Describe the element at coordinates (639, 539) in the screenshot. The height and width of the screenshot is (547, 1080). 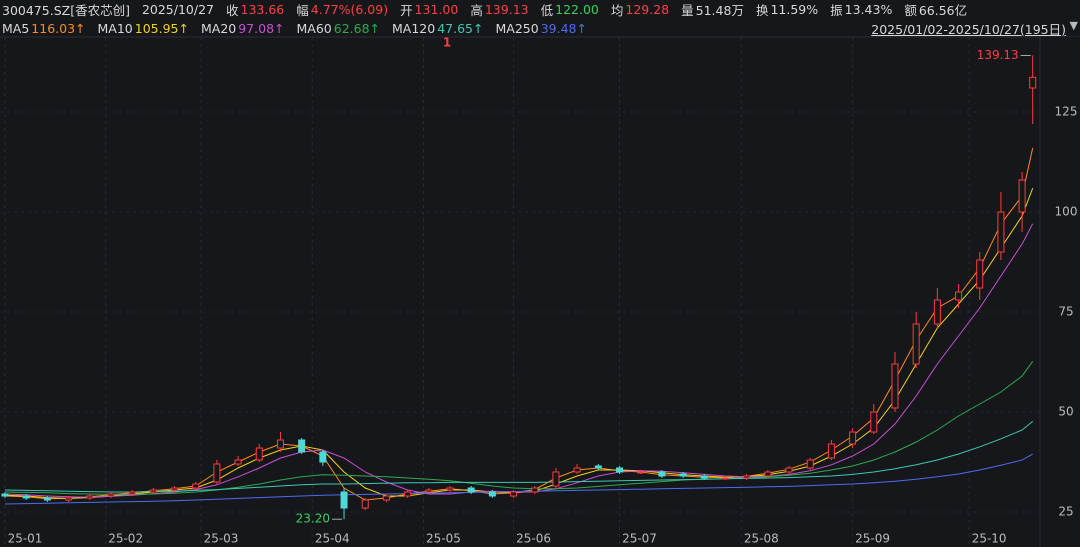
I see `x-tick-label: 25-07` at that location.